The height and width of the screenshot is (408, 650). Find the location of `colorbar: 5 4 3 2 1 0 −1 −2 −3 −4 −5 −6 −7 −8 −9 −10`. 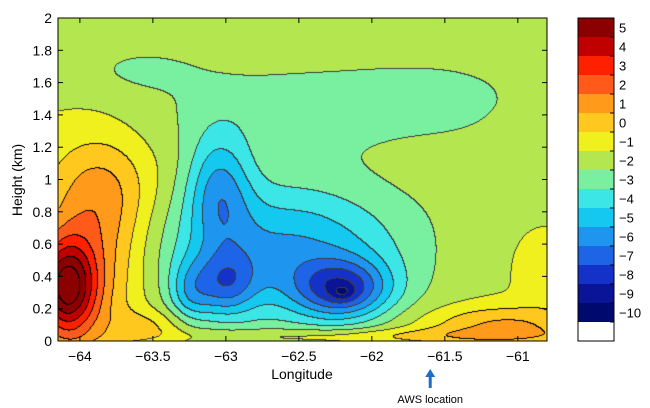

colorbar: 5 4 3 2 1 0 −1 −2 −3 −4 −5 −6 −7 −8 −9 −10 is located at coordinates (609, 179).